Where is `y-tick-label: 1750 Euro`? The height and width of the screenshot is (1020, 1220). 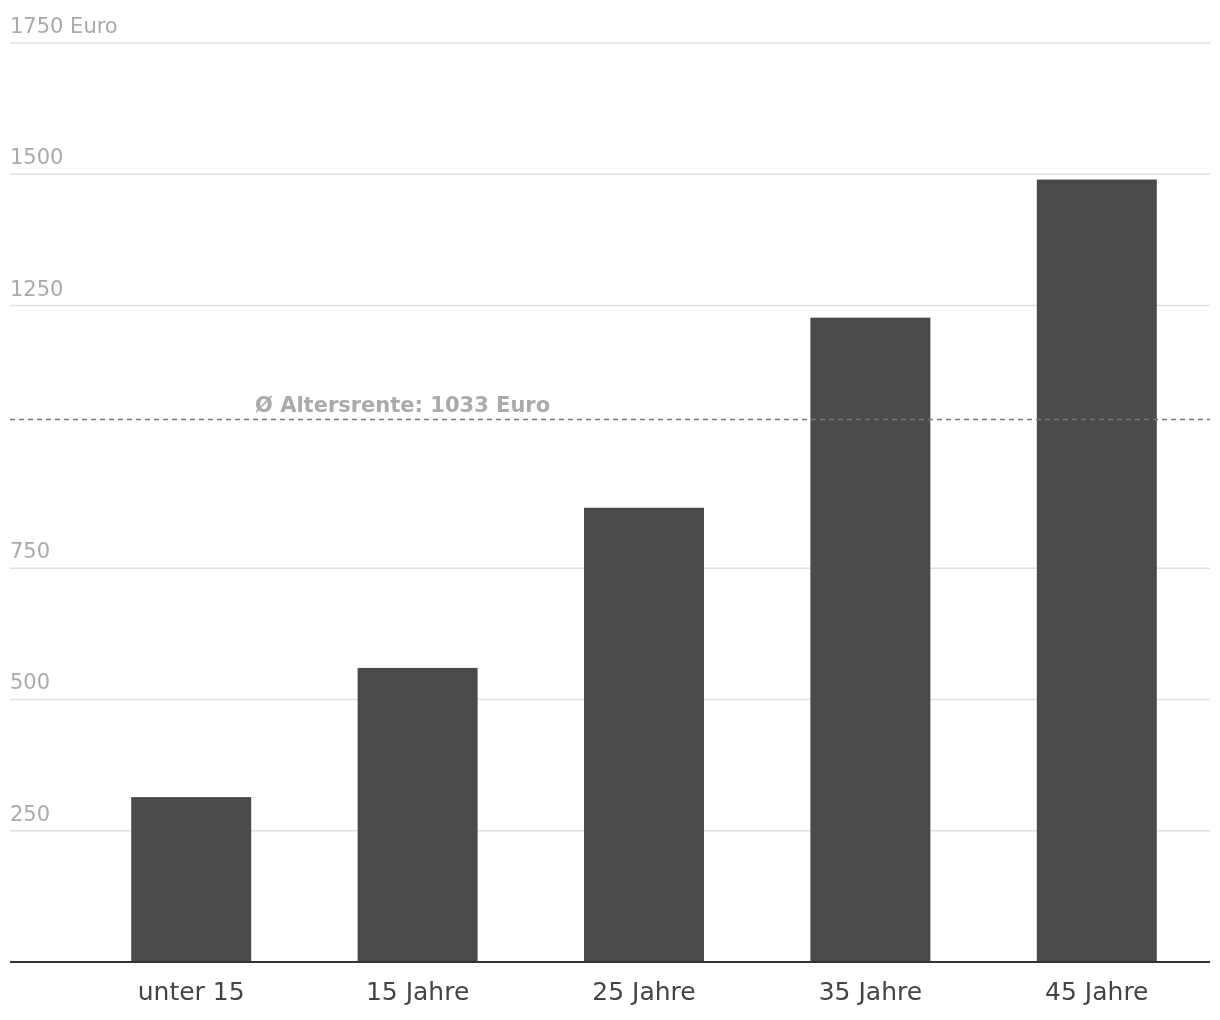
y-tick-label: 1750 Euro is located at coordinates (64, 26).